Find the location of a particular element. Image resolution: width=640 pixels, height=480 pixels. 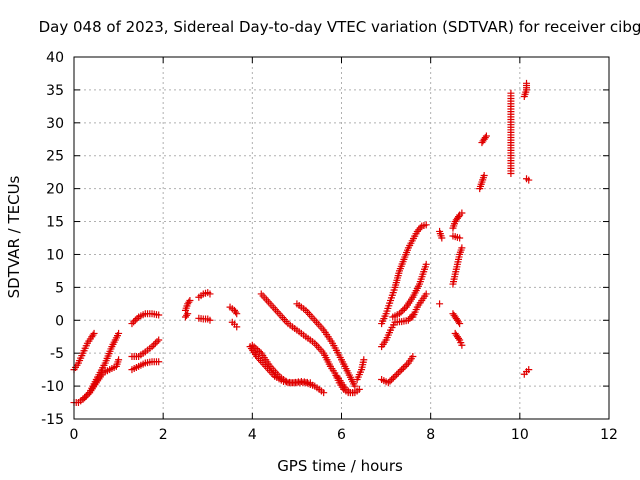

y-tick-label: 5 is located at coordinates (59, 288).